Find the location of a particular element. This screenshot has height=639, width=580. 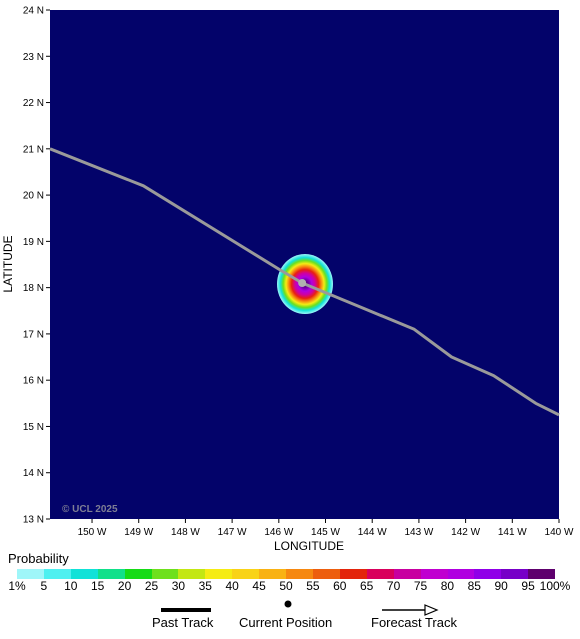

lat-tick-label: 19 N is located at coordinates (33, 242).